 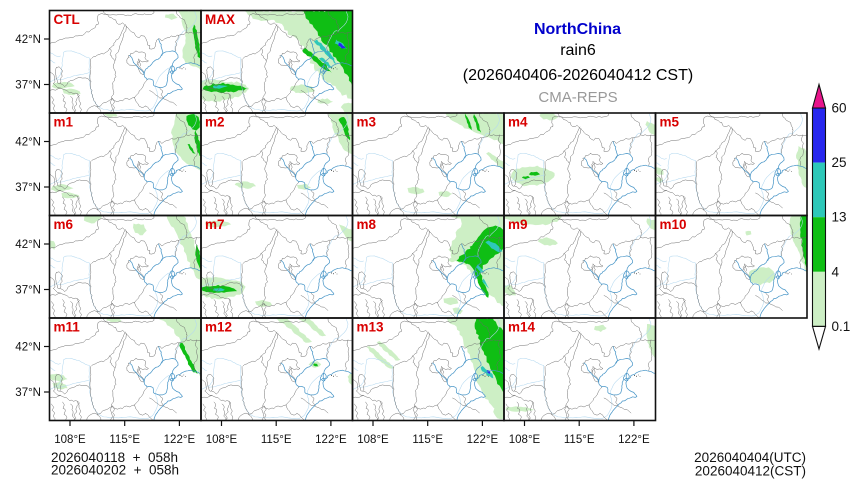 What do you see at coordinates (839, 217) in the screenshot?
I see `svg-text: 13` at bounding box center [839, 217].